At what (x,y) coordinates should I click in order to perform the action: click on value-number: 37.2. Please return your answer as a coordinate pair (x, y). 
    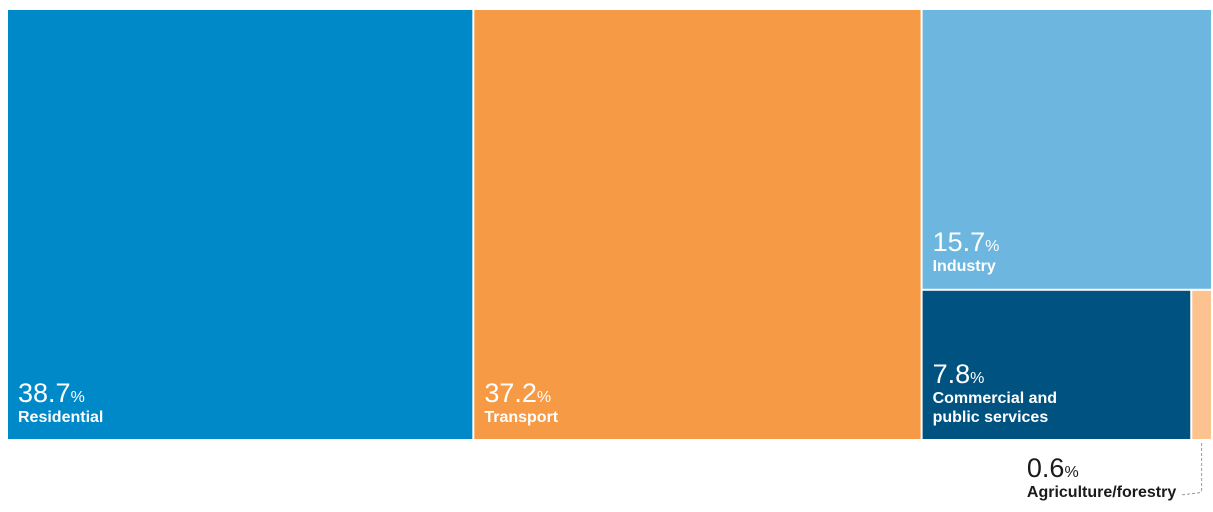
    Looking at the image, I should click on (510, 392).